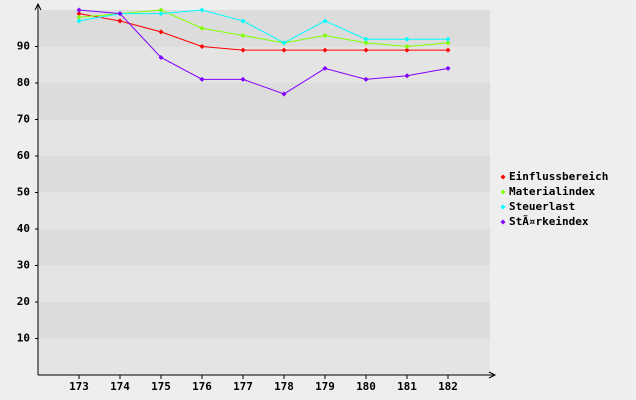 The image size is (636, 400). What do you see at coordinates (202, 386) in the screenshot?
I see `x-tick-label: 176` at bounding box center [202, 386].